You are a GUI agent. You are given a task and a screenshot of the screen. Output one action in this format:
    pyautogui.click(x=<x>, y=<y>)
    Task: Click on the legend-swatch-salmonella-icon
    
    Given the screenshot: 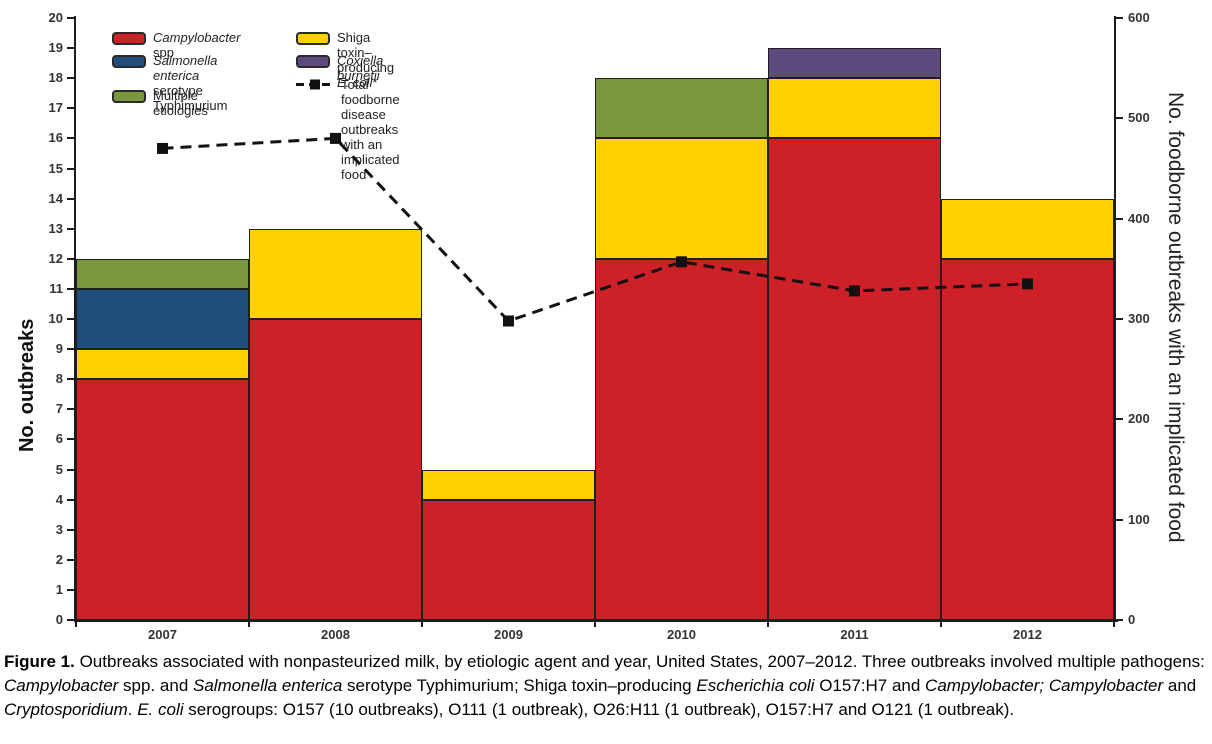 What is the action you would take?
    pyautogui.click(x=129, y=61)
    